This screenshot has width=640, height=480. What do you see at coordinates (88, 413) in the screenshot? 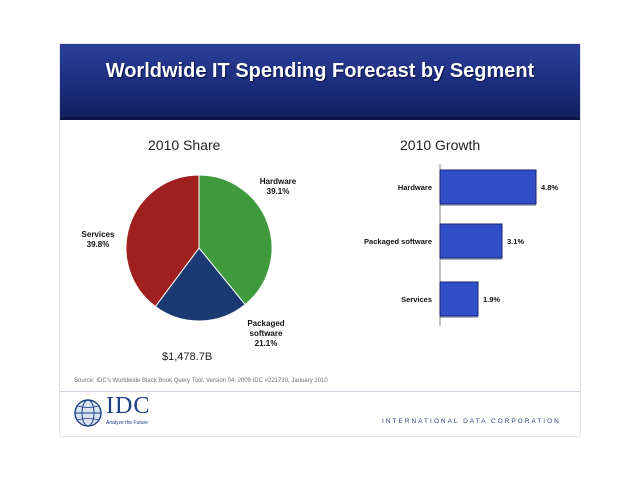
I see `idc-globe-logo` at bounding box center [88, 413].